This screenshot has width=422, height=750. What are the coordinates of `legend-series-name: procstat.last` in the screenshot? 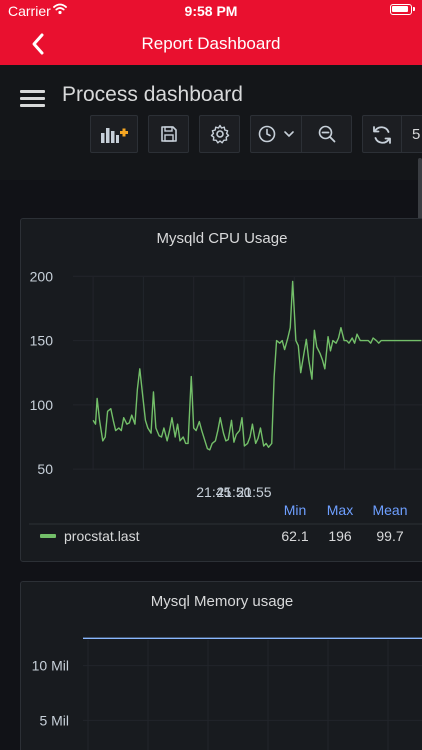 It's located at (102, 536).